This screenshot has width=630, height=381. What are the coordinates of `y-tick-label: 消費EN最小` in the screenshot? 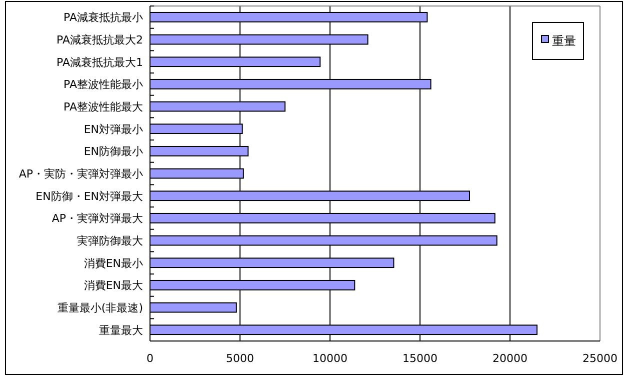 It's located at (113, 263).